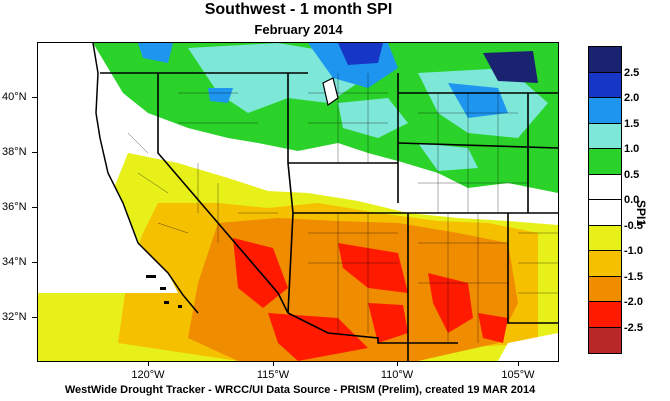 The width and height of the screenshot is (670, 401). I want to click on colorbar-tick-label: -1.5, so click(633, 276).